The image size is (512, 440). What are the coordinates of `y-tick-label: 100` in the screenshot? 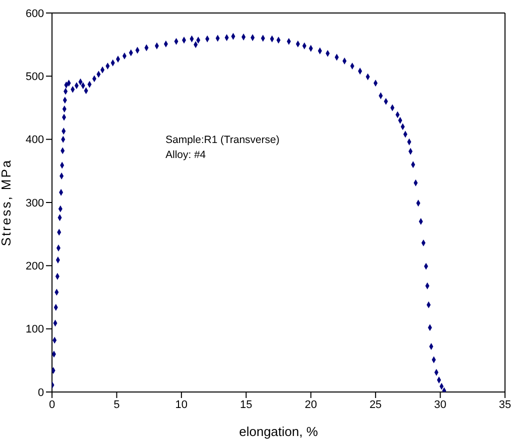 It's located at (35, 330).